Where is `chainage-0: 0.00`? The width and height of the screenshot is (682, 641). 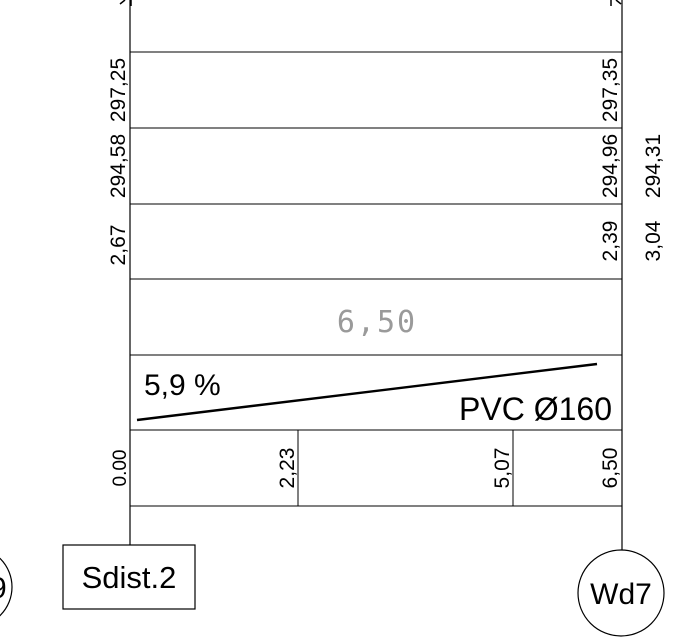 chainage-0: 0.00 is located at coordinates (120, 468).